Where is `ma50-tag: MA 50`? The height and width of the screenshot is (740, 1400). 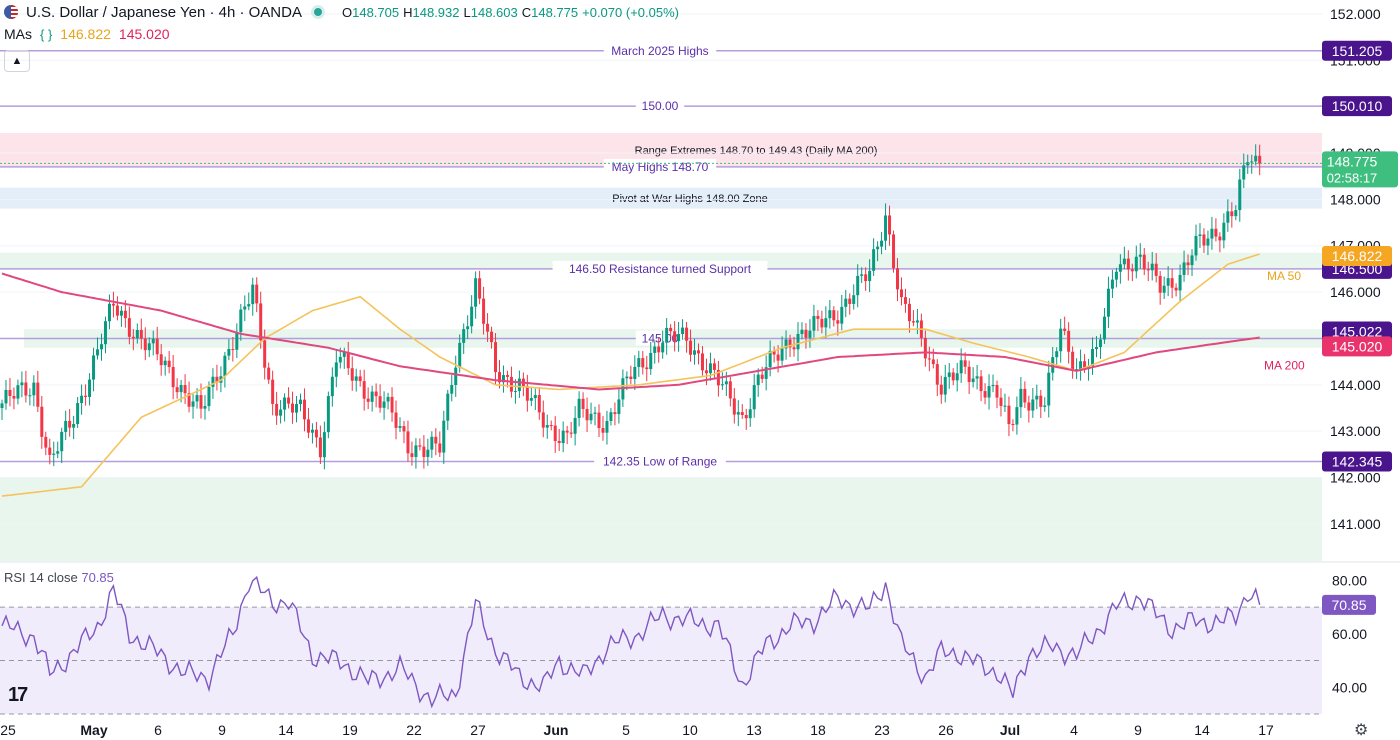
ma50-tag: MA 50 is located at coordinates (1284, 276).